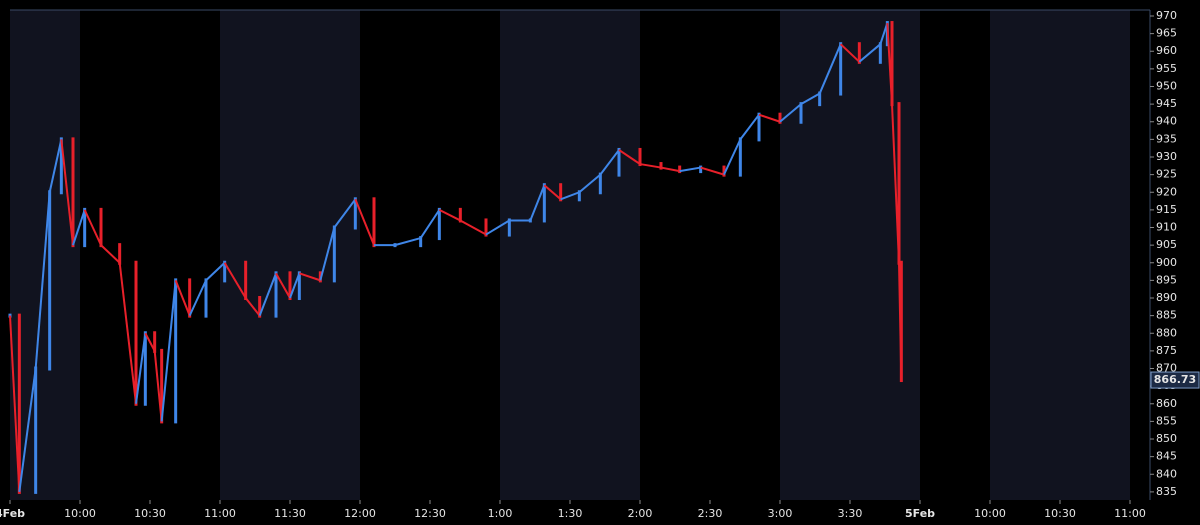 This screenshot has height=525, width=1200. Describe the element at coordinates (1166, 138) in the screenshot. I see `y-tick-label: 935` at that location.